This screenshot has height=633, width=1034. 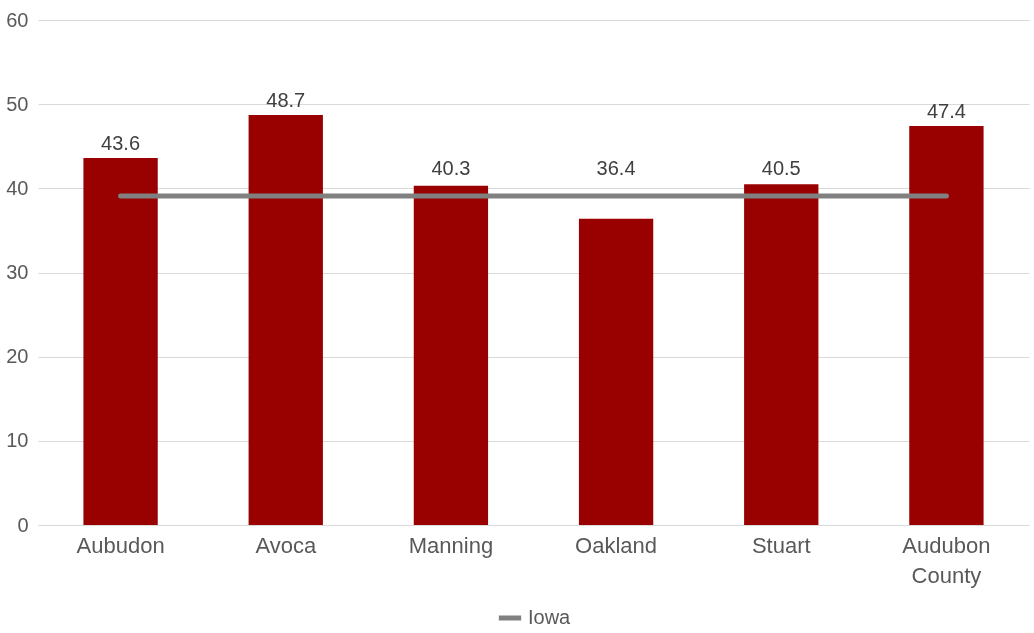 I want to click on y-tick-label: 60, so click(x=17, y=19).